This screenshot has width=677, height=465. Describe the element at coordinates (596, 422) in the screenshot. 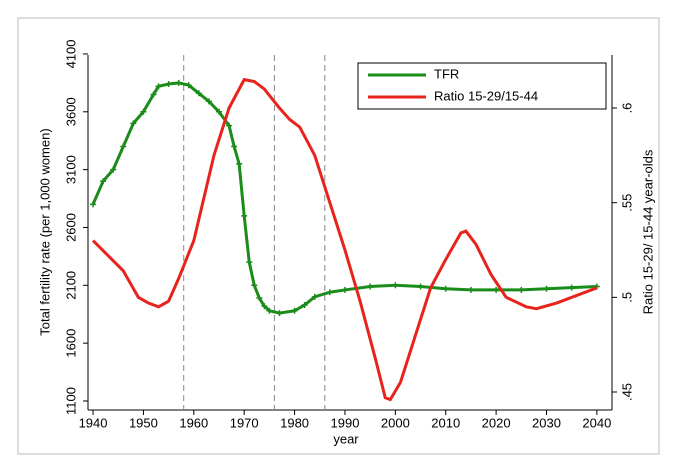

I see `x-tick-label: 2040` at that location.